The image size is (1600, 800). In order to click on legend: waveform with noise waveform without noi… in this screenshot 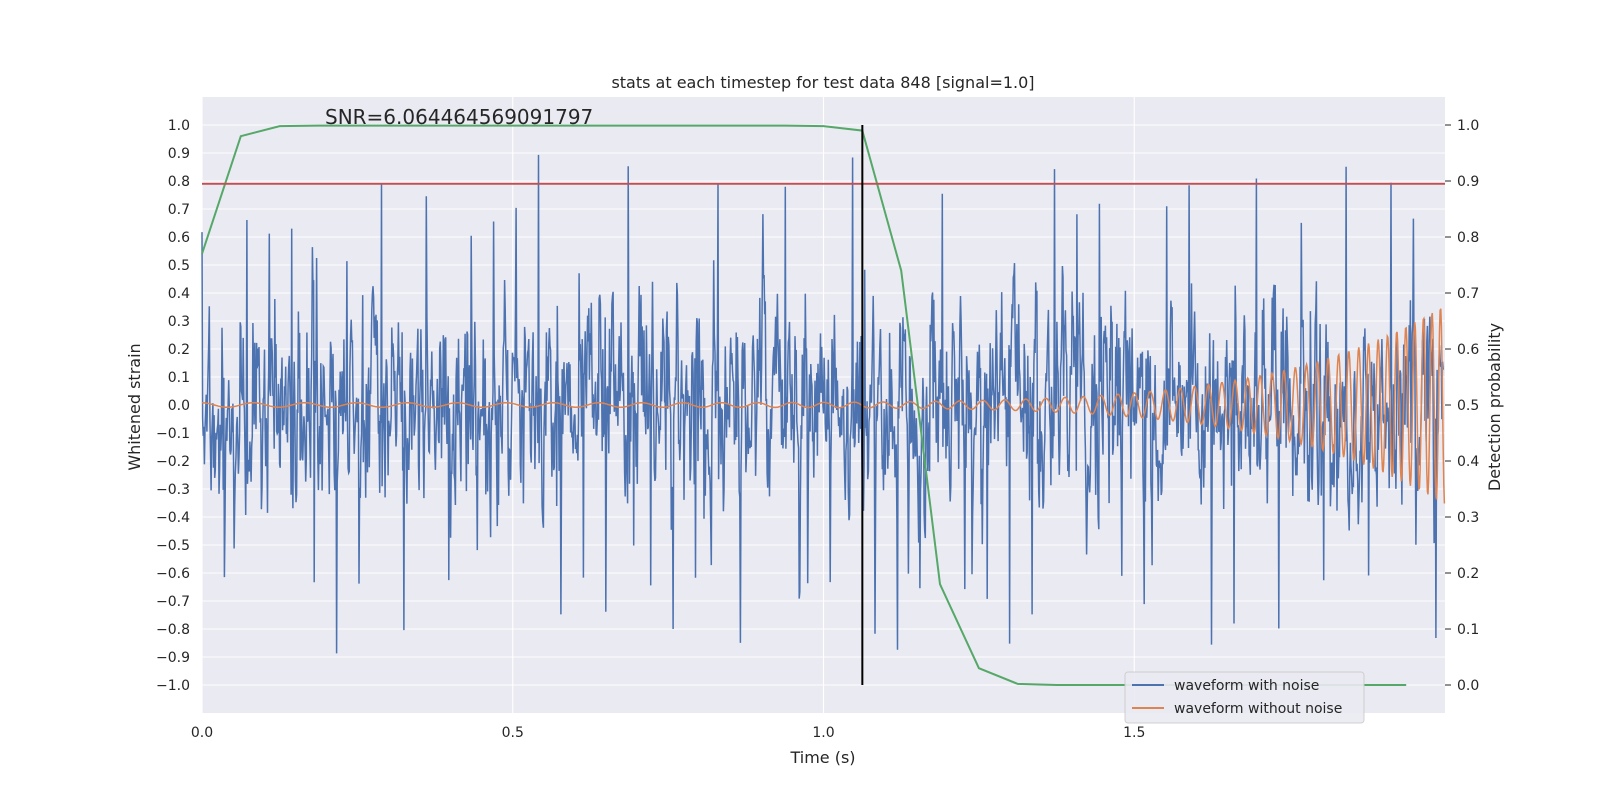, I will do `click(1244, 697)`.